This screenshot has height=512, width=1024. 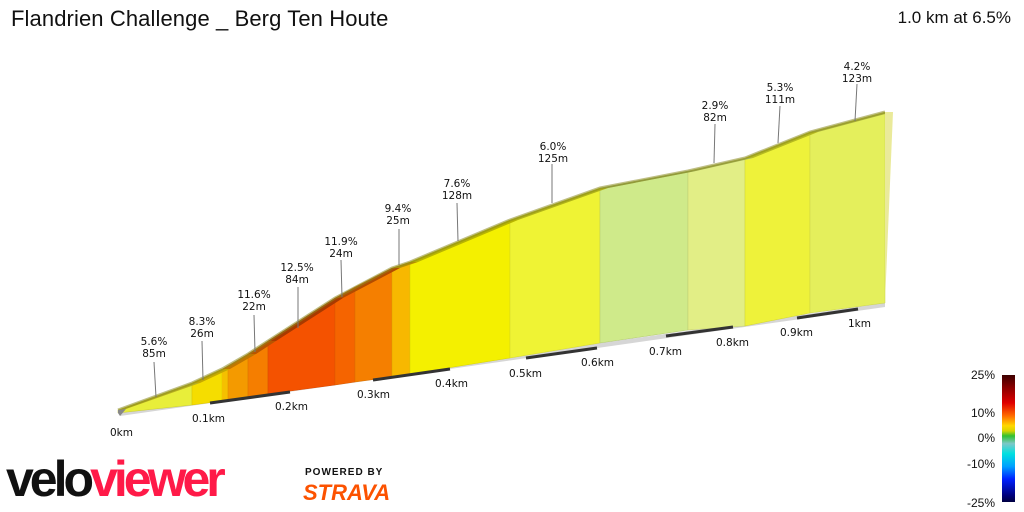 What do you see at coordinates (121, 433) in the screenshot?
I see `tick-0km: 0km` at bounding box center [121, 433].